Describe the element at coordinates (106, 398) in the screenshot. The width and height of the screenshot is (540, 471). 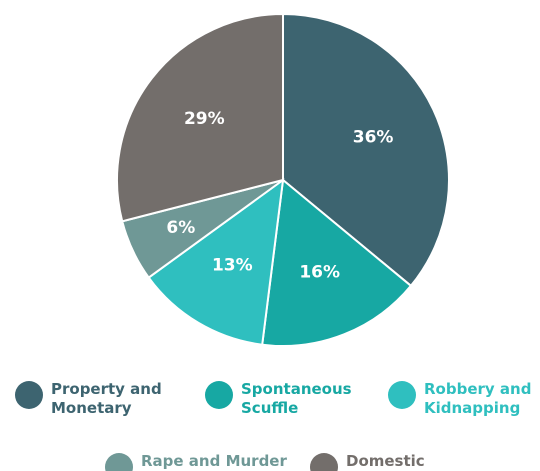
I see `legend-label: Property and Monetary` at that location.